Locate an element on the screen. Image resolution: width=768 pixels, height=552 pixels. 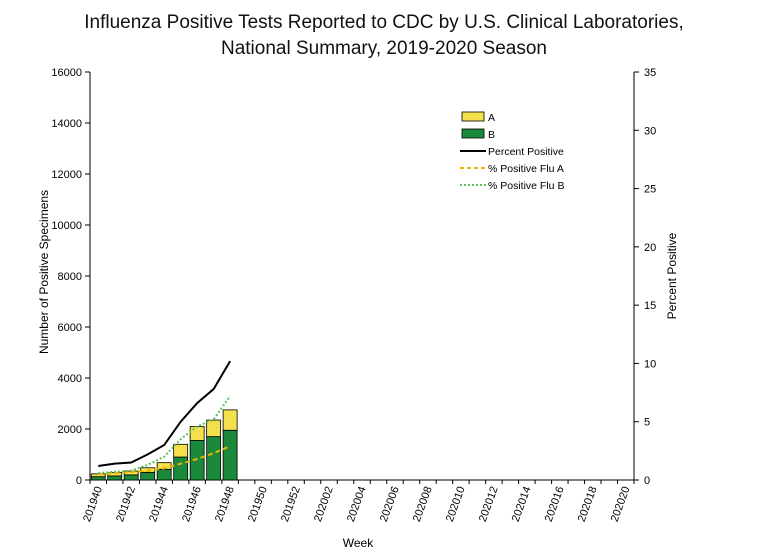
chart-title-line-2: National Summary, 2019-2020 Season is located at coordinates (383, 48).